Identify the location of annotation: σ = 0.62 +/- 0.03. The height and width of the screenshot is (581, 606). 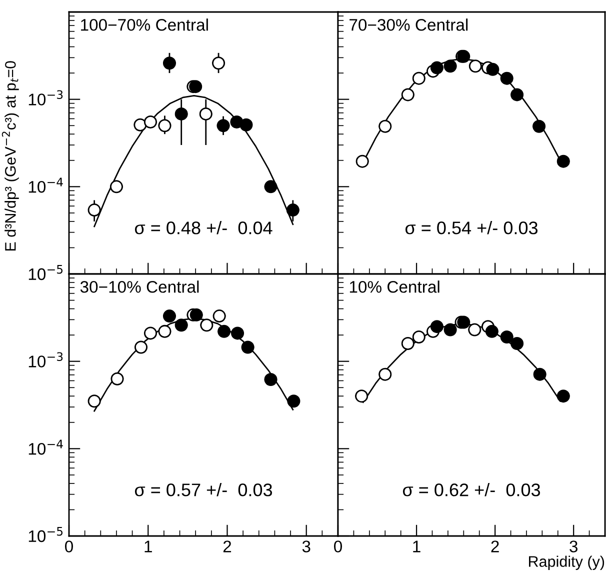
(471, 489).